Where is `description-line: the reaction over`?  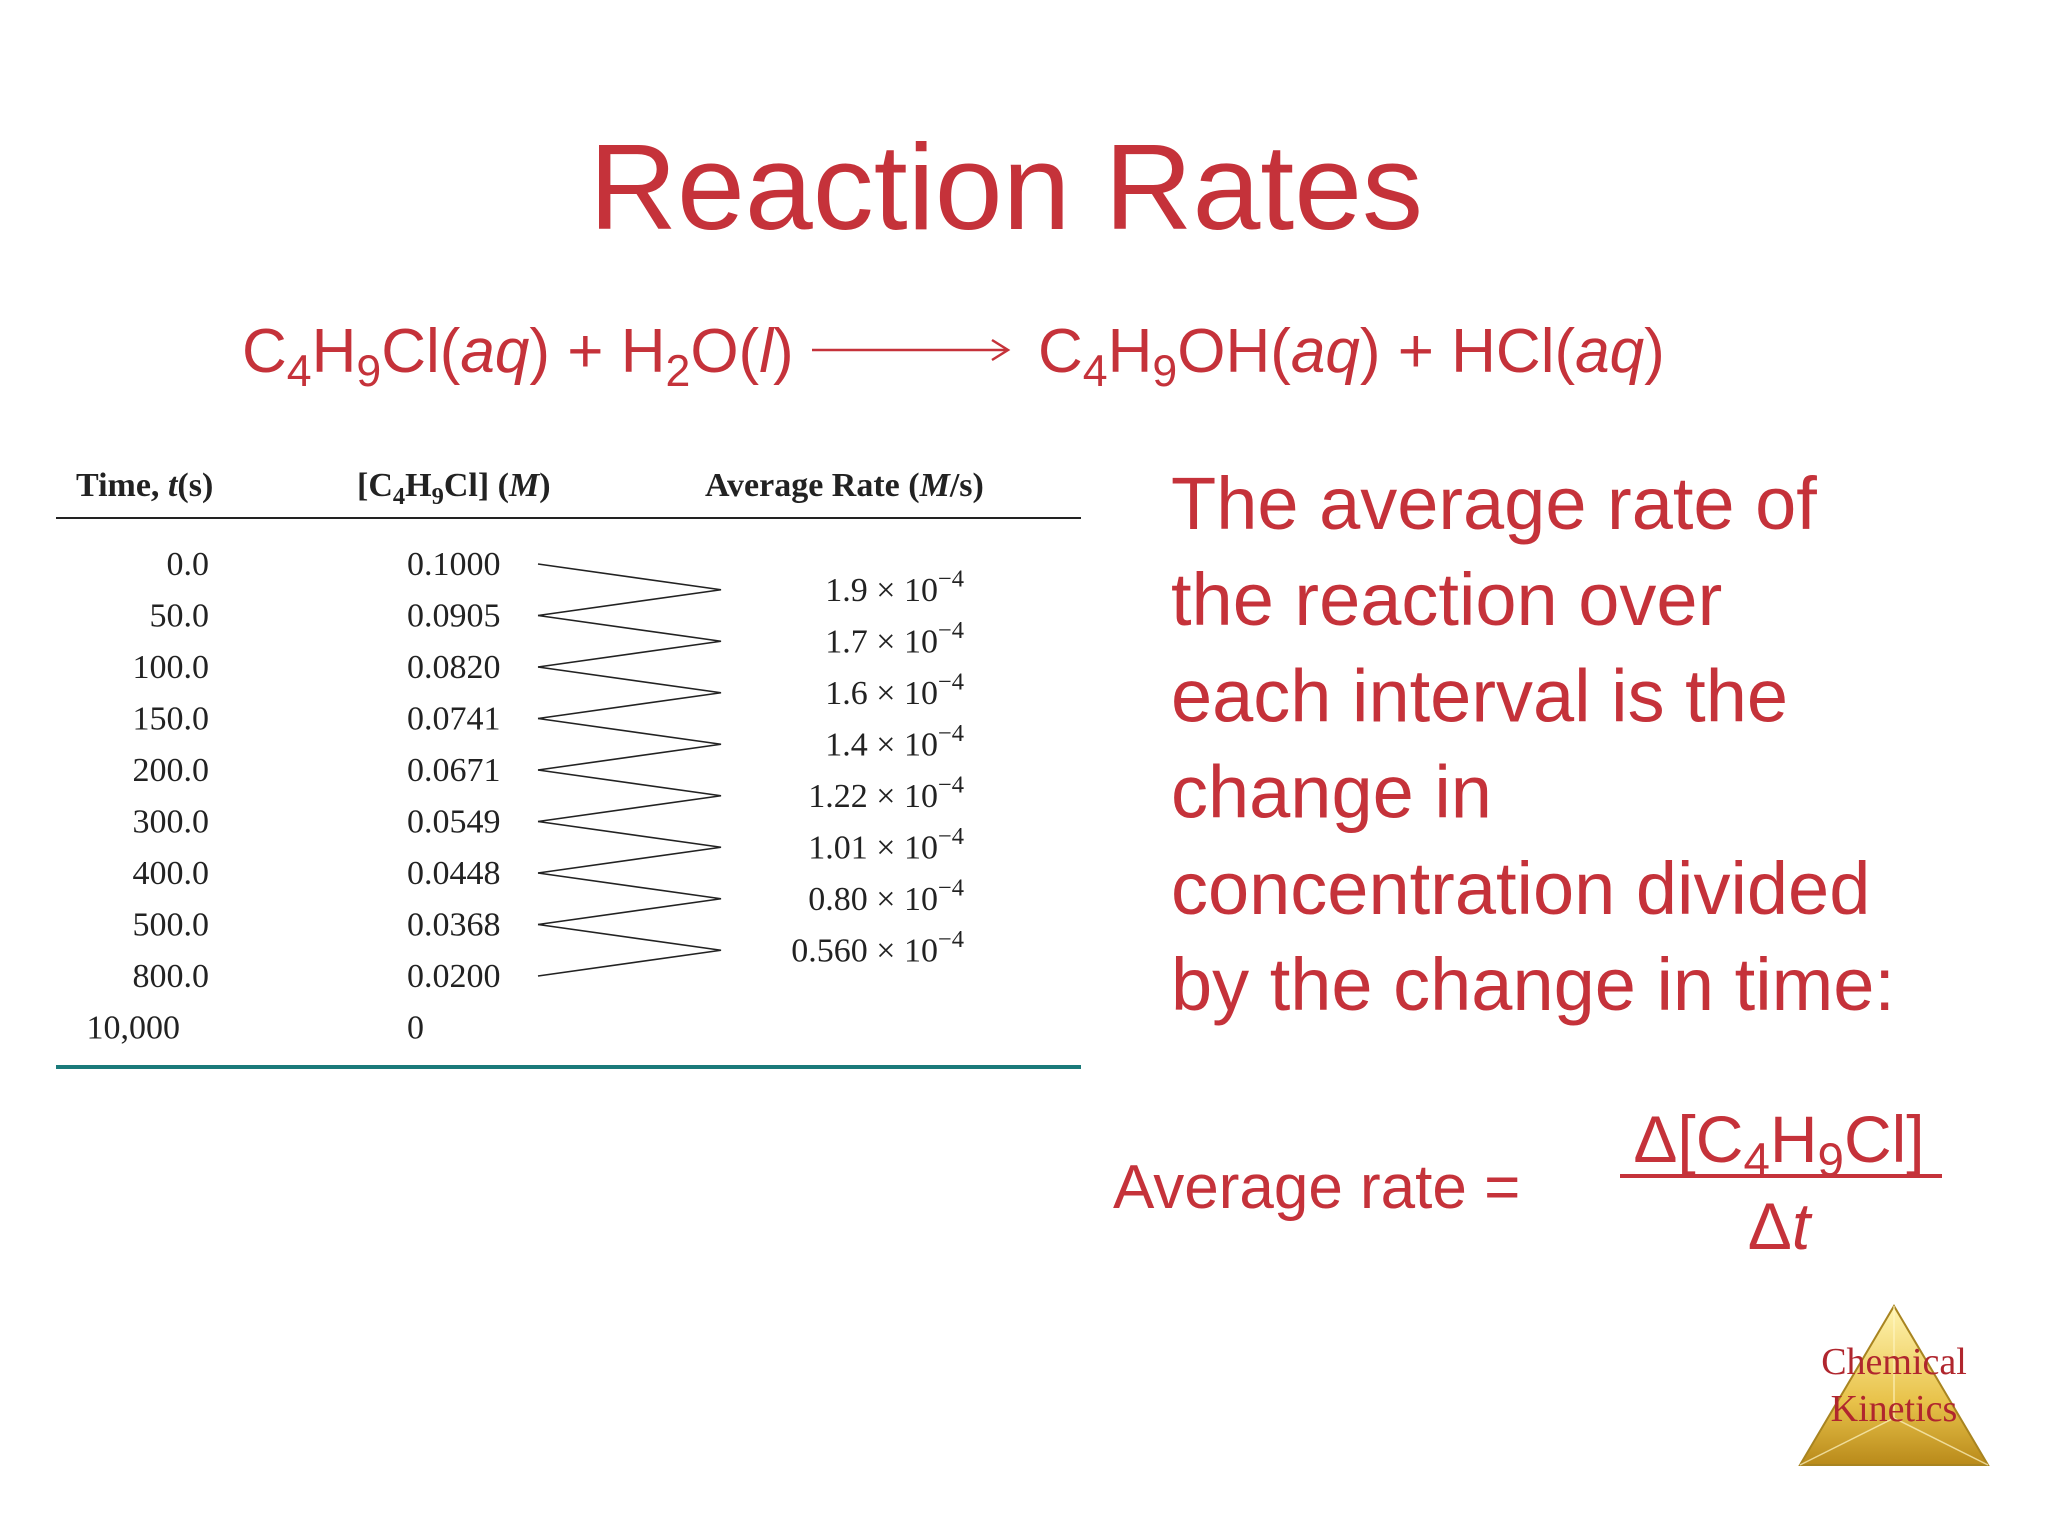
description-line: the reaction over is located at coordinates (1446, 599).